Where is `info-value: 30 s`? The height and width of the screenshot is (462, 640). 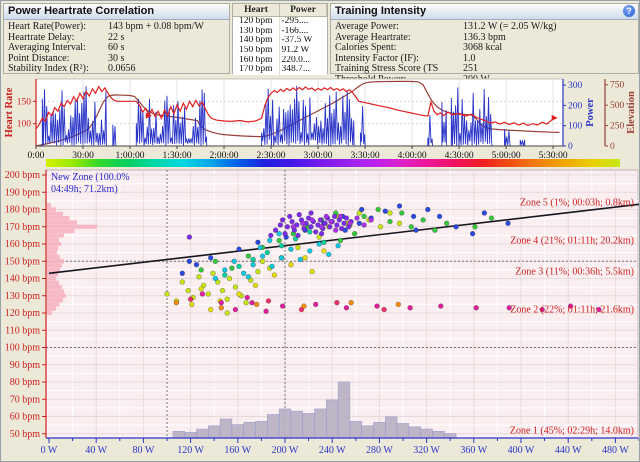
info-value: 30 s is located at coordinates (116, 58).